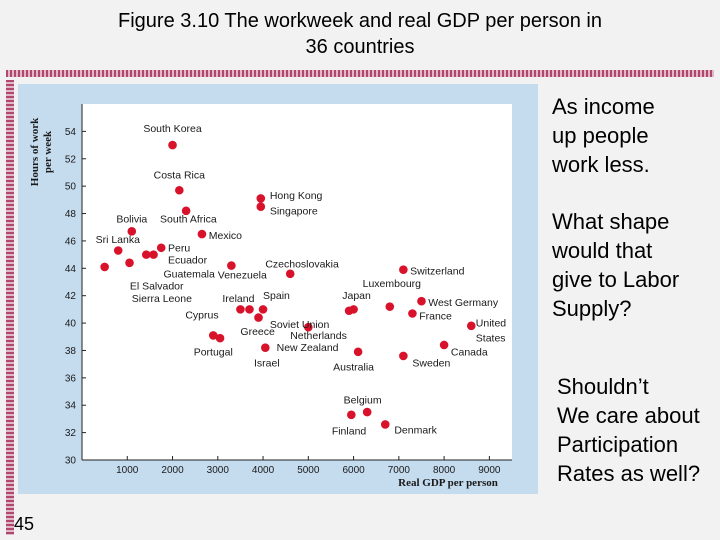 The width and height of the screenshot is (720, 540). I want to click on data-point-peru, so click(161, 248).